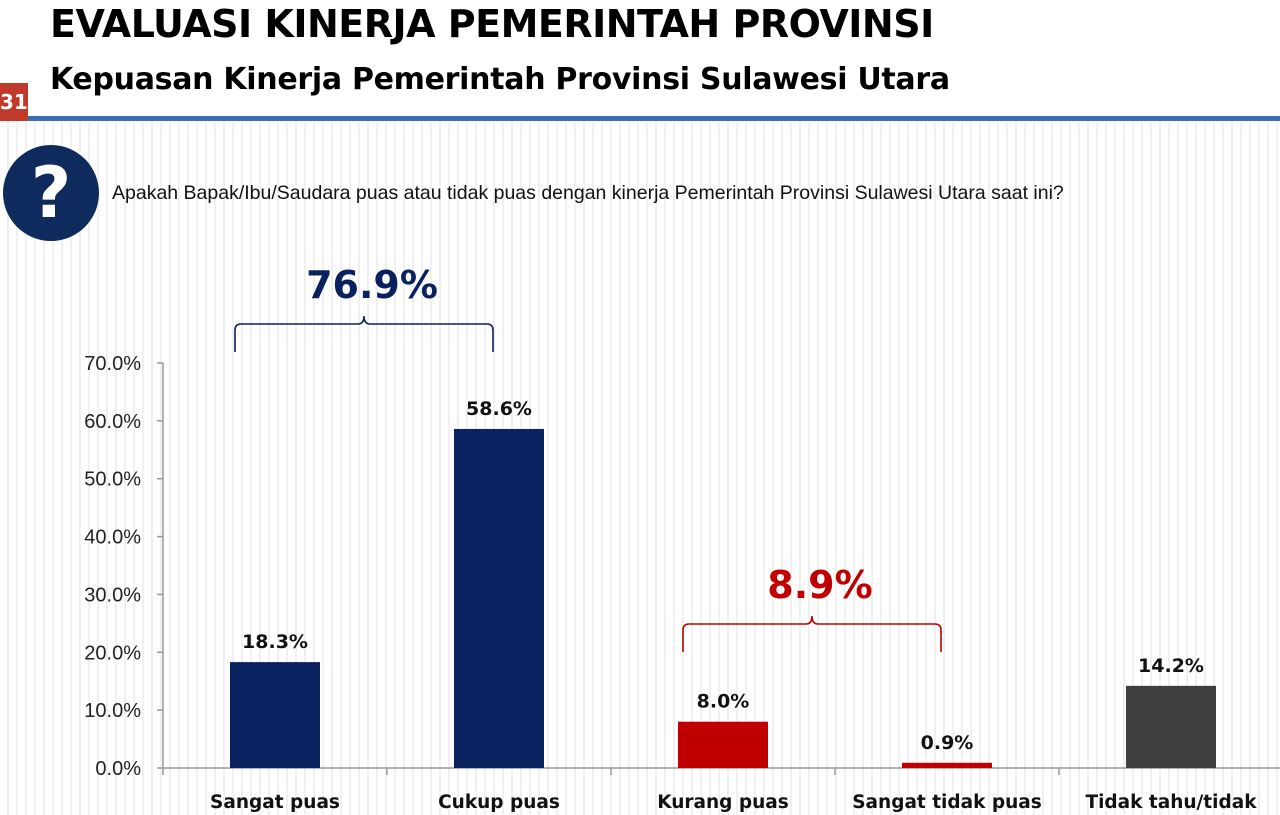  What do you see at coordinates (275, 715) in the screenshot?
I see `bar-sangat-puas` at bounding box center [275, 715].